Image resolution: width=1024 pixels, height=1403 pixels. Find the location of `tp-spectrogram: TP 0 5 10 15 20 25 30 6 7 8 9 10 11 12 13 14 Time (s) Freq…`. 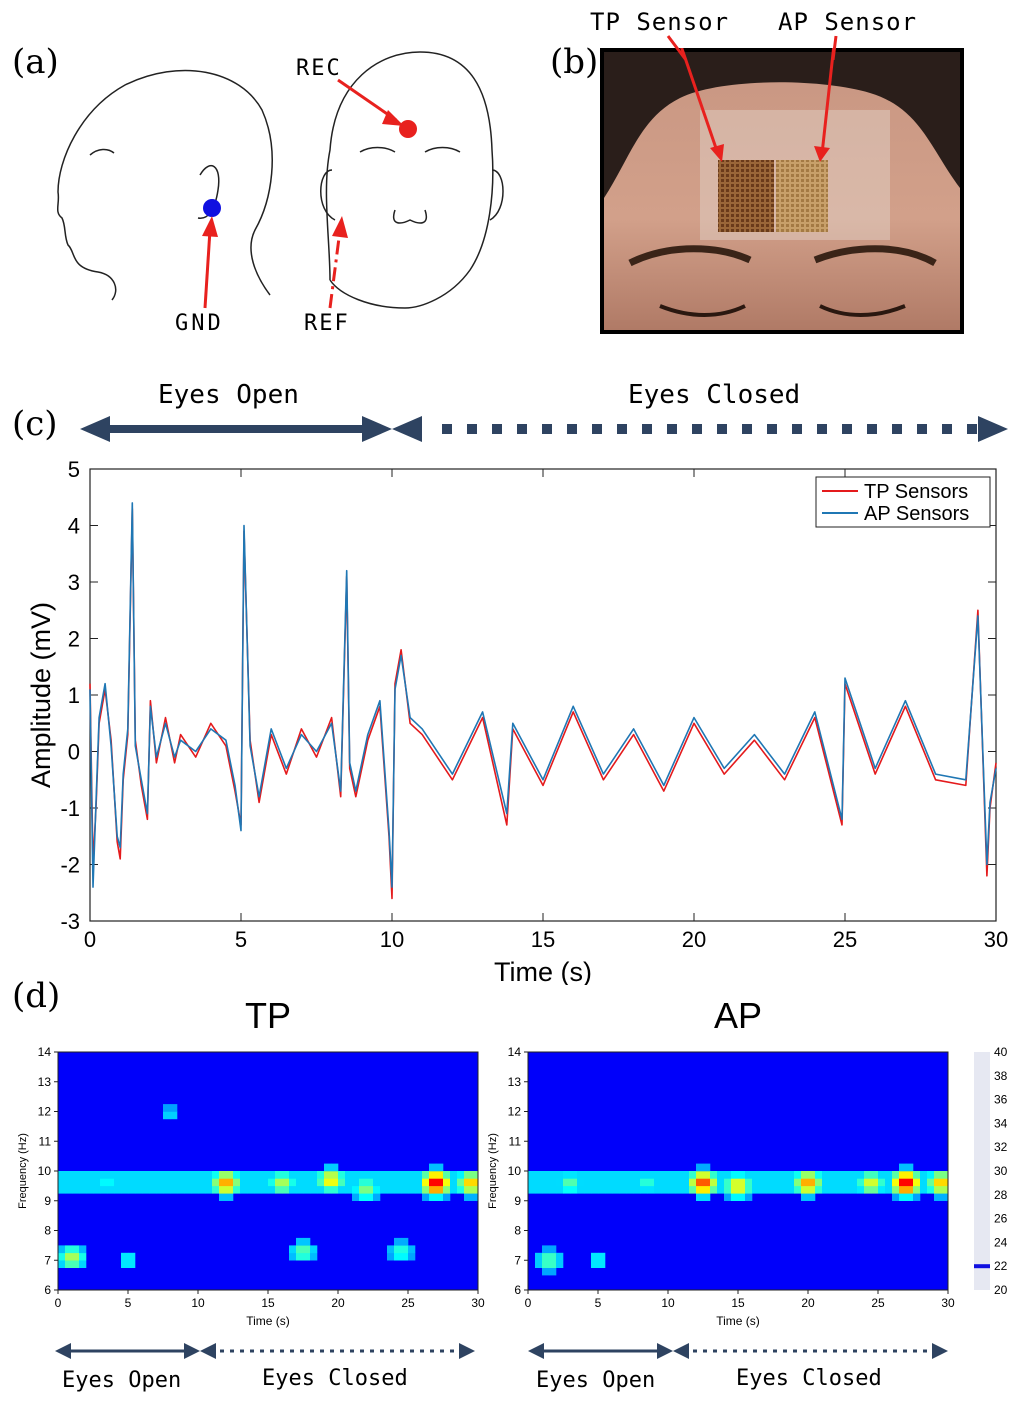

tp-spectrogram: TP 0 5 10 15 20 25 30 6 7 8 9 10 11 12 13 14 Time (s) Freq… is located at coordinates (251, 1161).